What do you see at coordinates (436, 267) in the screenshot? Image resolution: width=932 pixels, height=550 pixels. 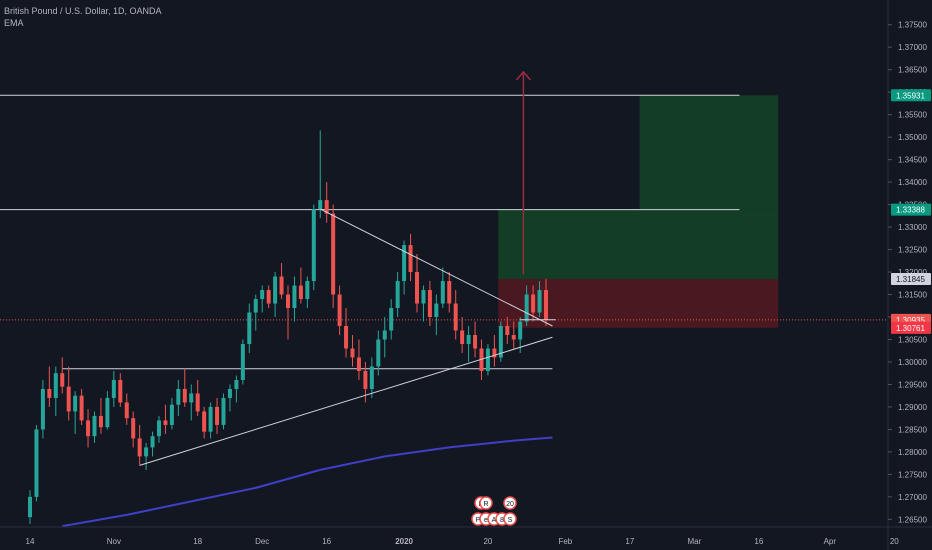 I see `upper-trendline` at bounding box center [436, 267].